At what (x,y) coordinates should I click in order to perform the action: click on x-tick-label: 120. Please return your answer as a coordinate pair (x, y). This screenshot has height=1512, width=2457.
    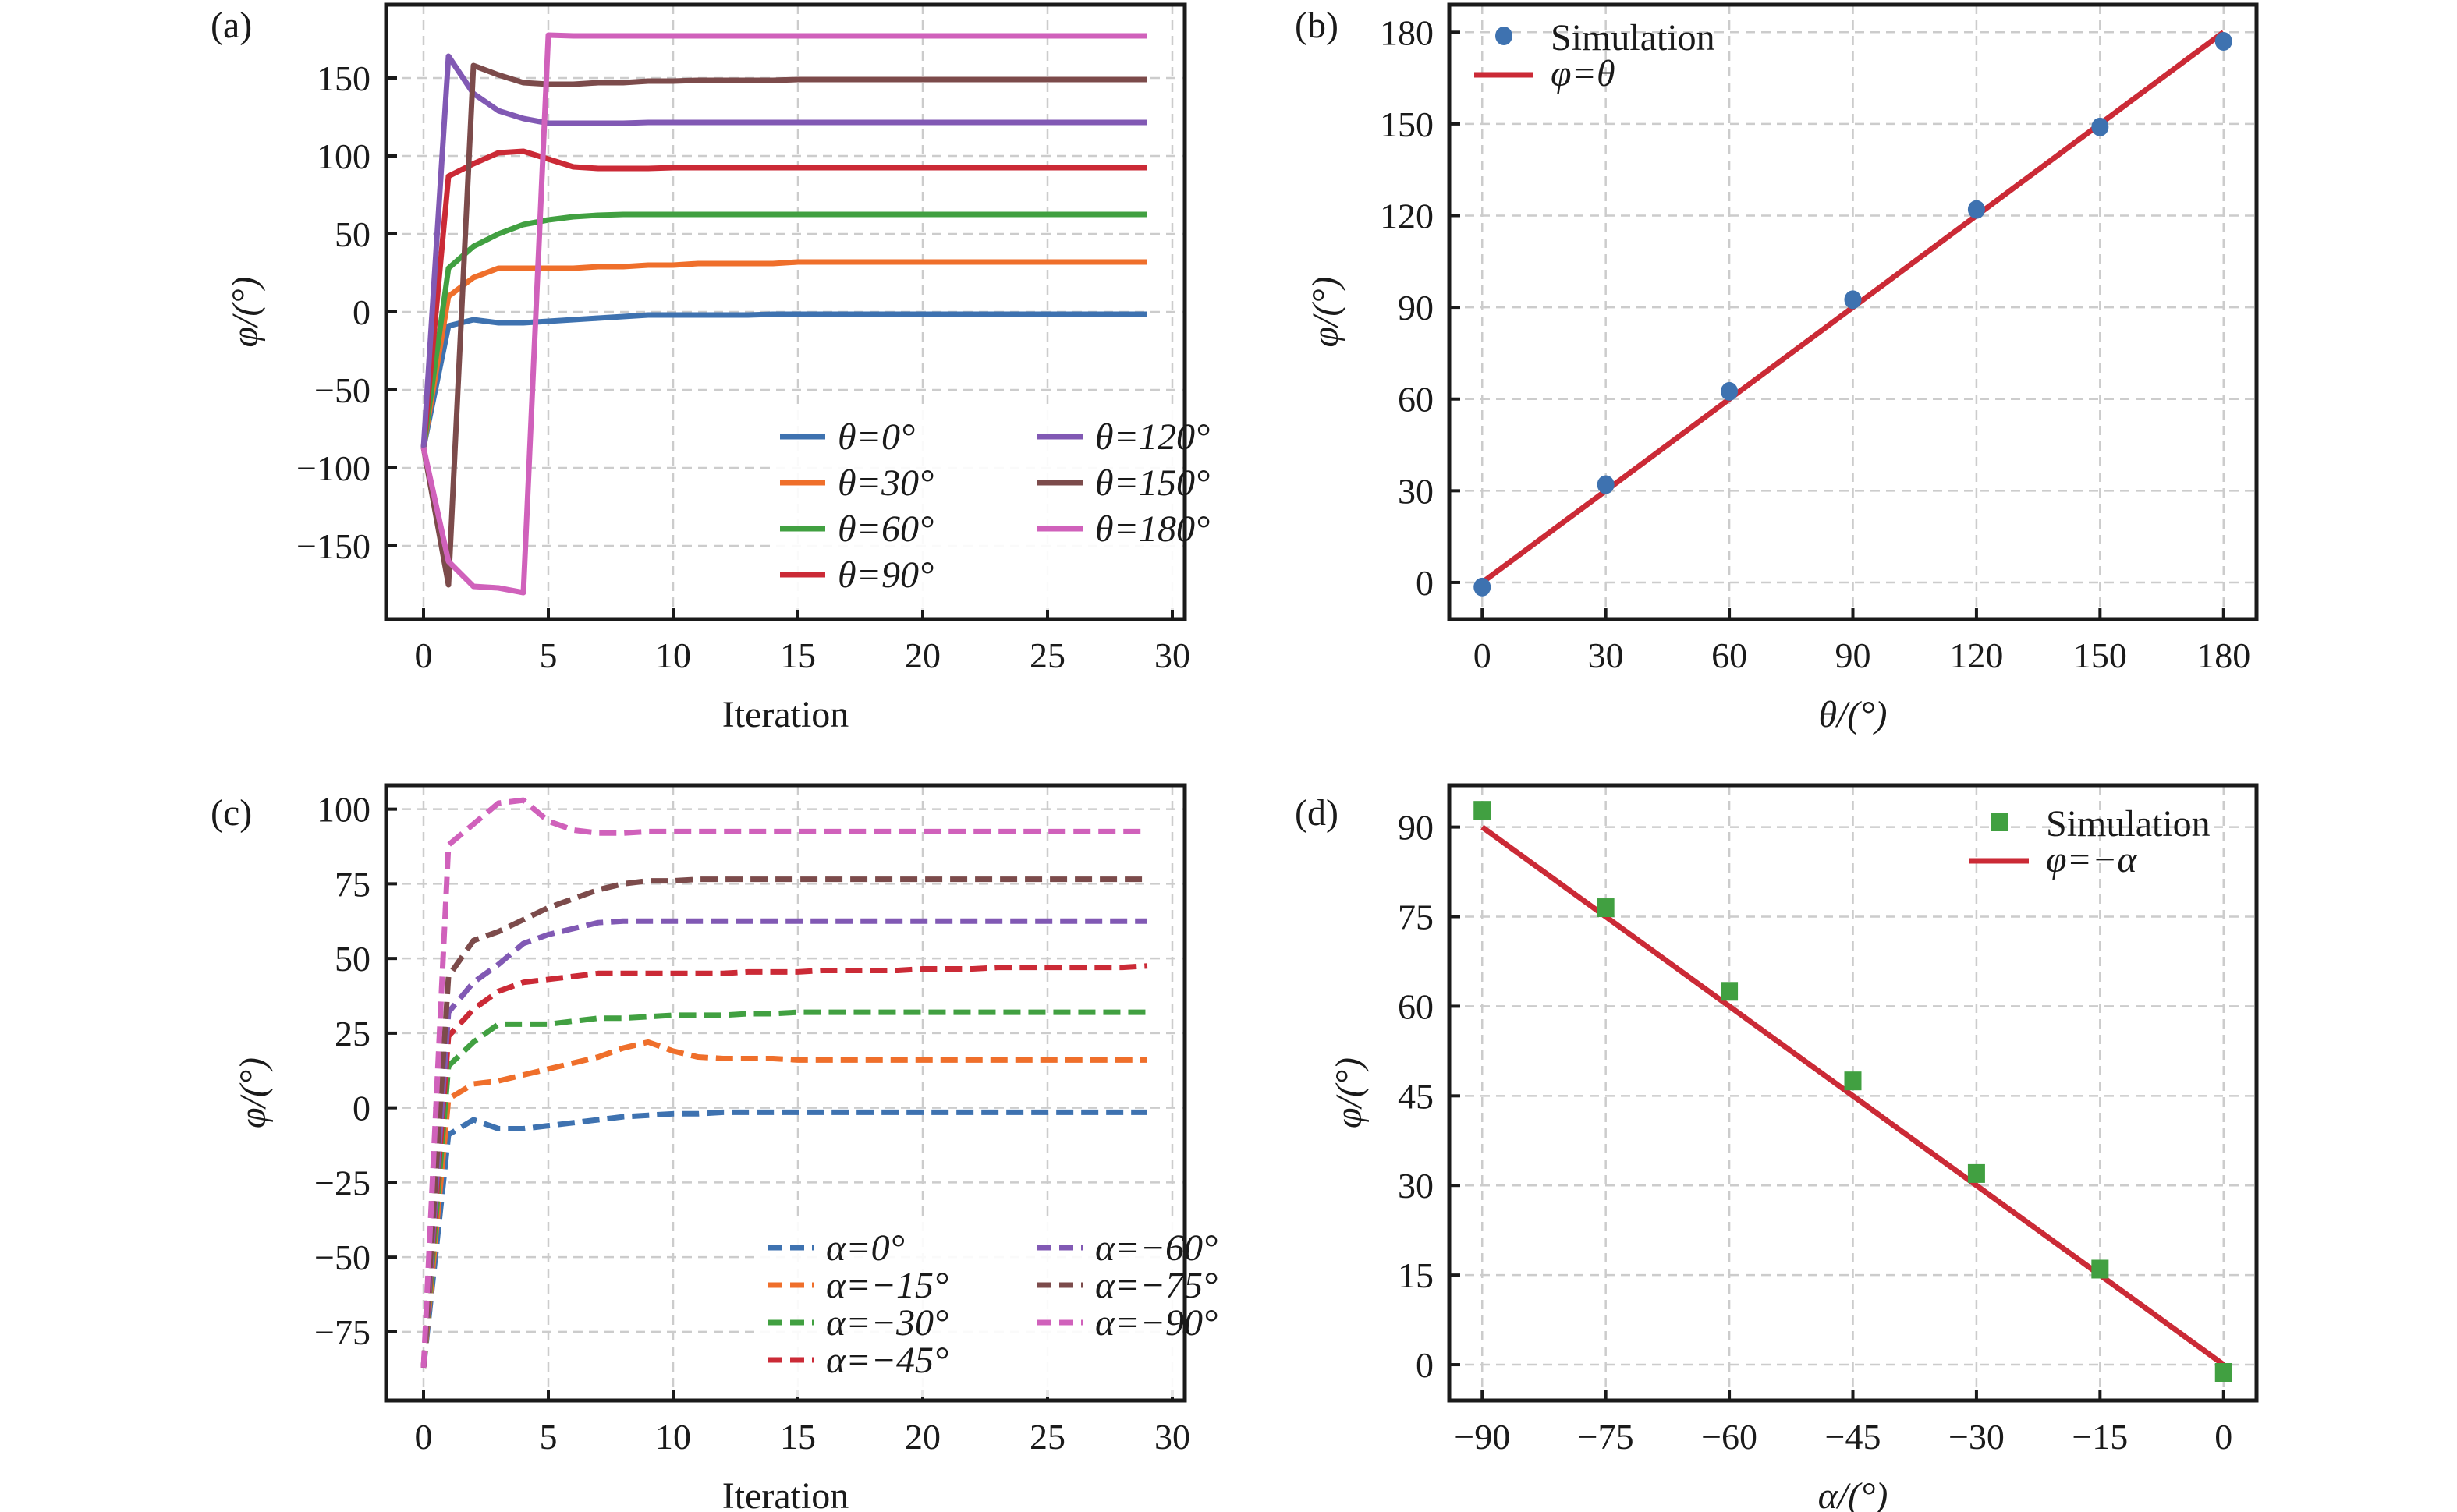
    Looking at the image, I should click on (1976, 655).